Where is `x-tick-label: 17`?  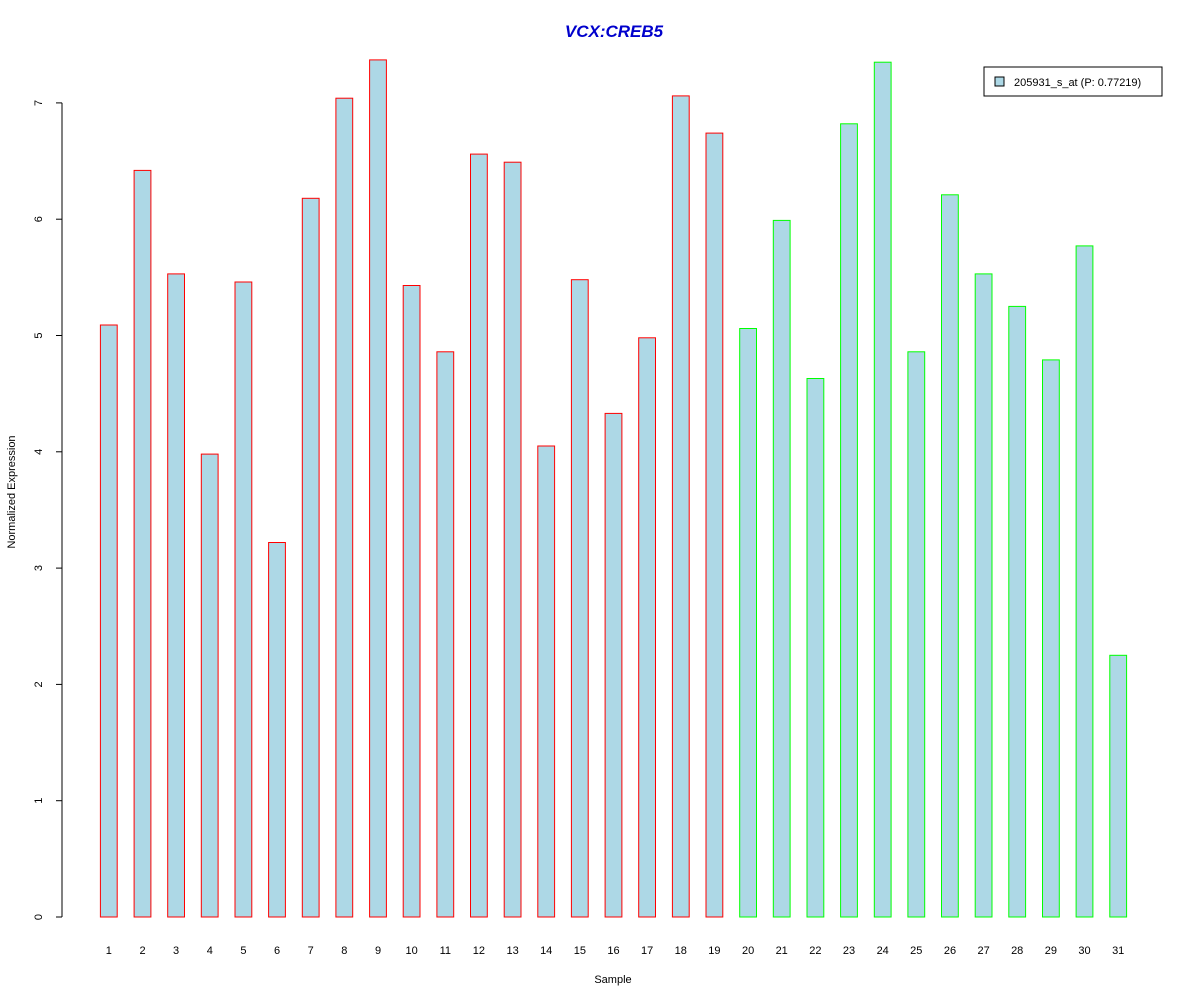
x-tick-label: 17 is located at coordinates (647, 951).